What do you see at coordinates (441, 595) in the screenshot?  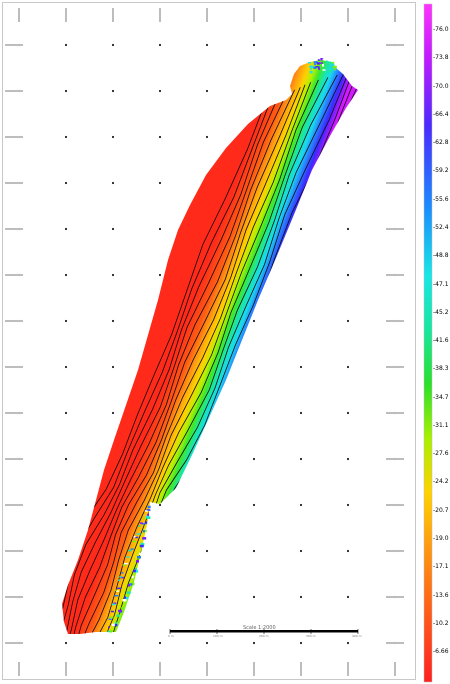 I see `legend-label: -13.6` at bounding box center [441, 595].